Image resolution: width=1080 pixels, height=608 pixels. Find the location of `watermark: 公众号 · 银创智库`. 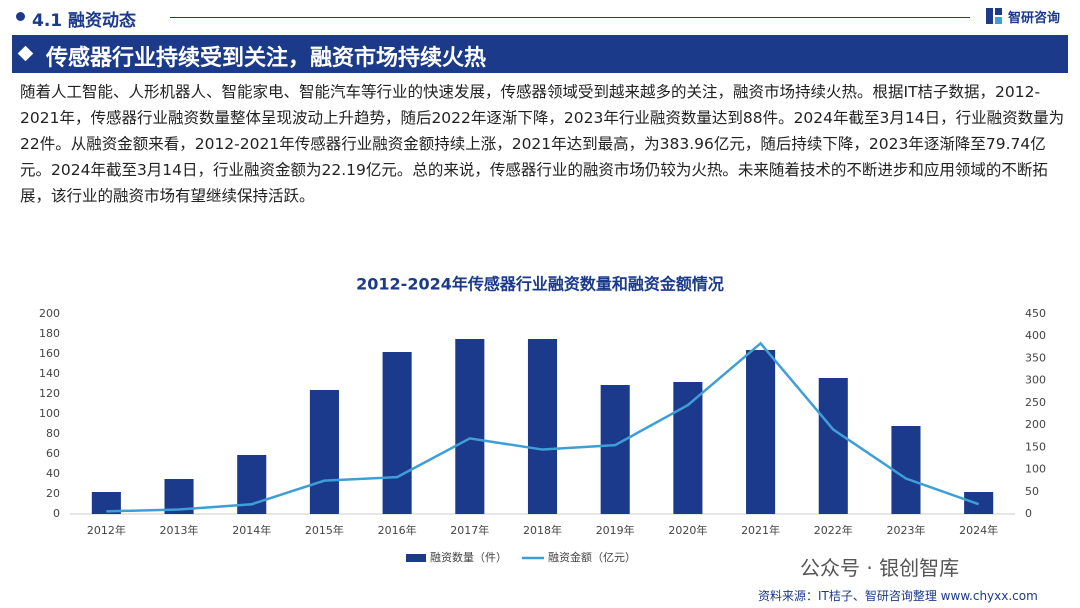

watermark: 公众号 · 银创智库 is located at coordinates (880, 568).